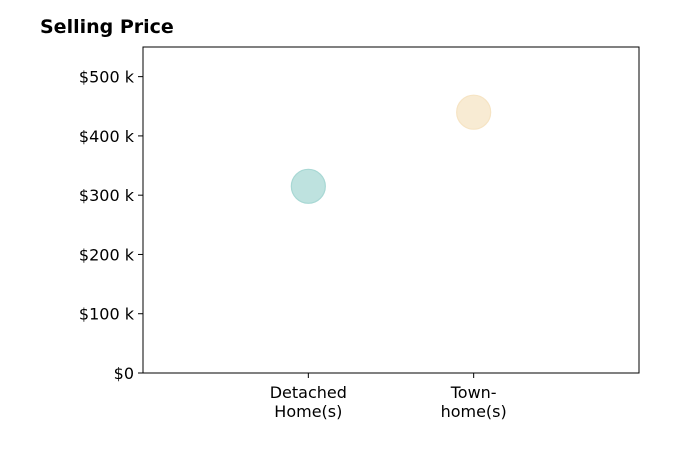 This screenshot has width=679, height=466. Describe the element at coordinates (388, 397) in the screenshot. I see `x-axis: Detached Home(s) Town-home(s)` at that location.